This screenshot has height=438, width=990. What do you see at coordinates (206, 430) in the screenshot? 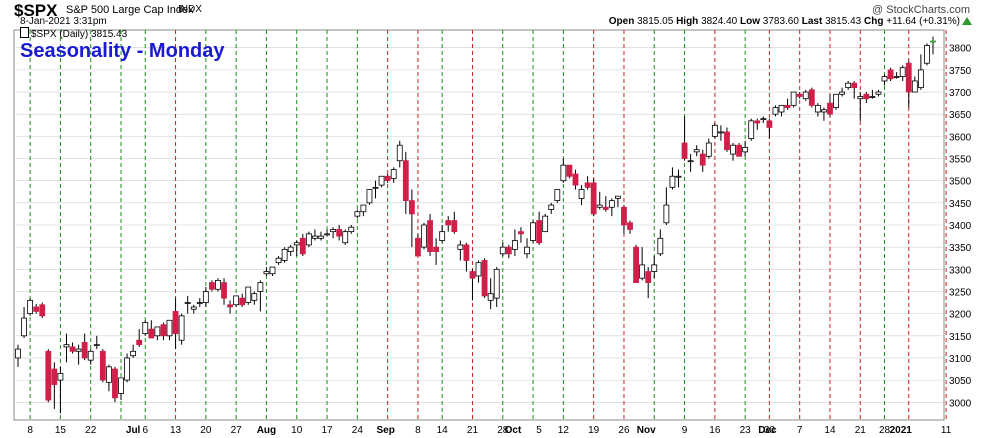
I see `x-tick-label: 20` at bounding box center [206, 430].